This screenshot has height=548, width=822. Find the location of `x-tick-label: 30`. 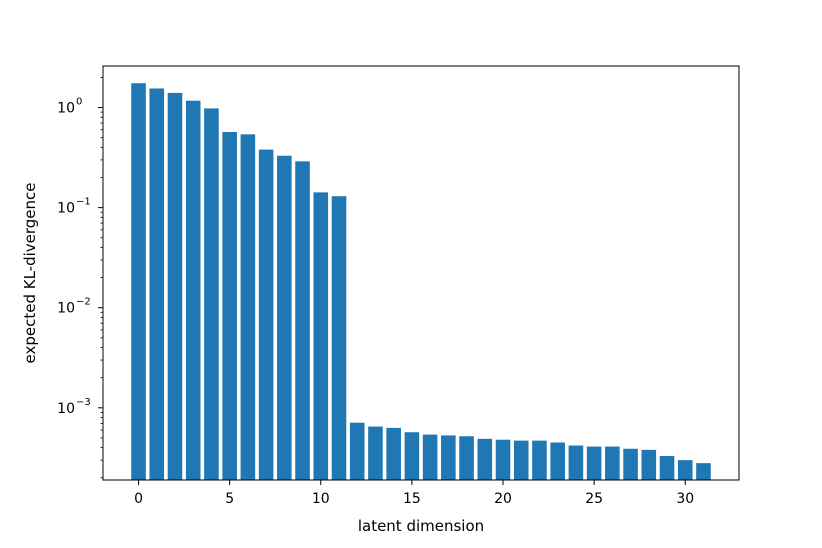

x-tick-label: 30 is located at coordinates (685, 499).